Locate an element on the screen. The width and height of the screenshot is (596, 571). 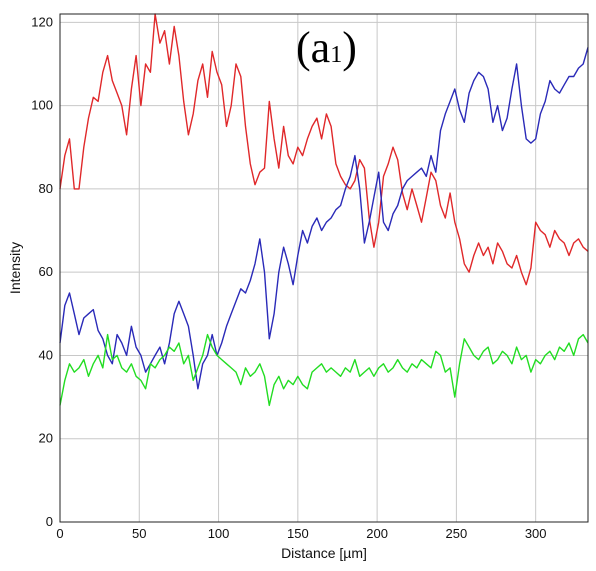
x-tick-label: 50 is located at coordinates (139, 533).